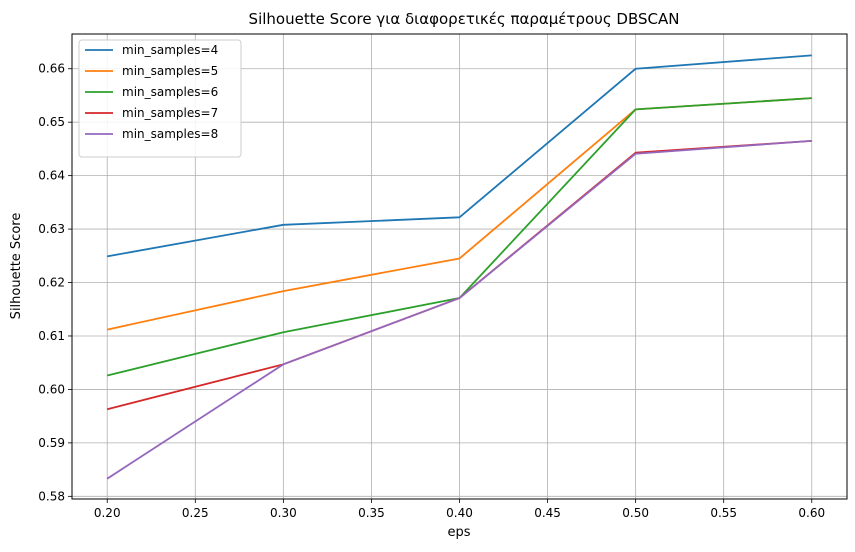  I want to click on y-tick-label: 0.62, so click(51, 283).